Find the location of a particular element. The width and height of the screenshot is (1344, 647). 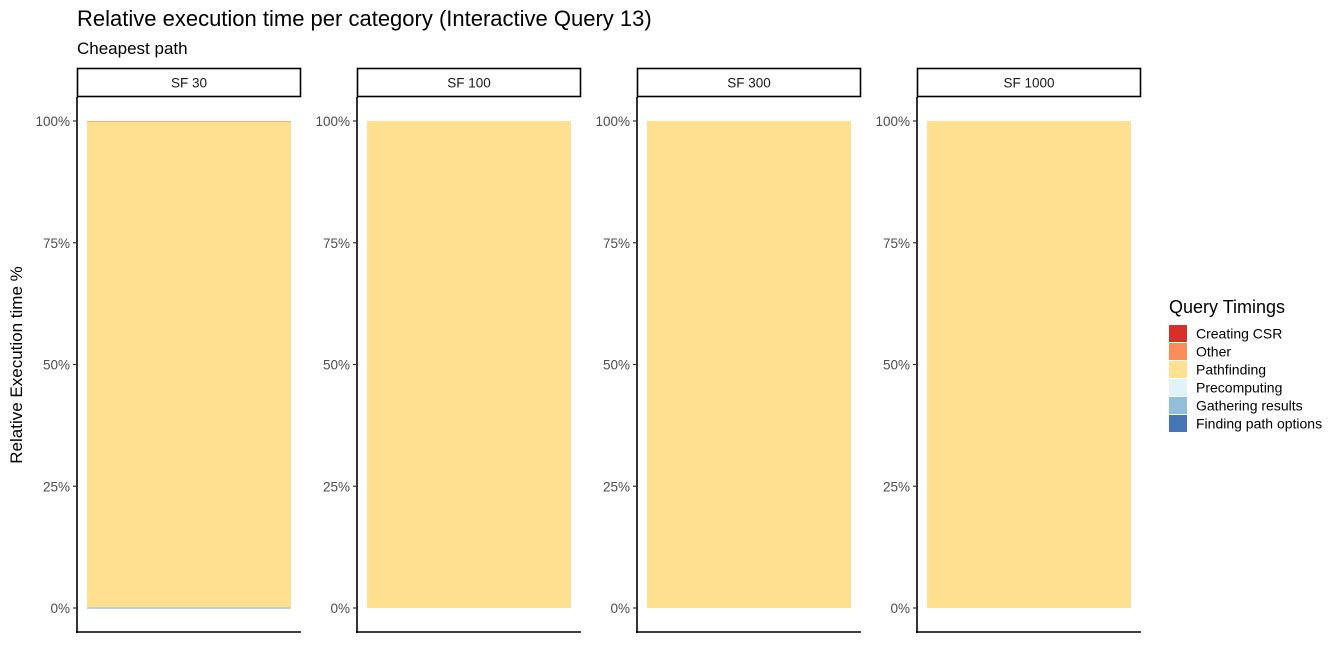

legend-item: Other is located at coordinates (1200, 351).